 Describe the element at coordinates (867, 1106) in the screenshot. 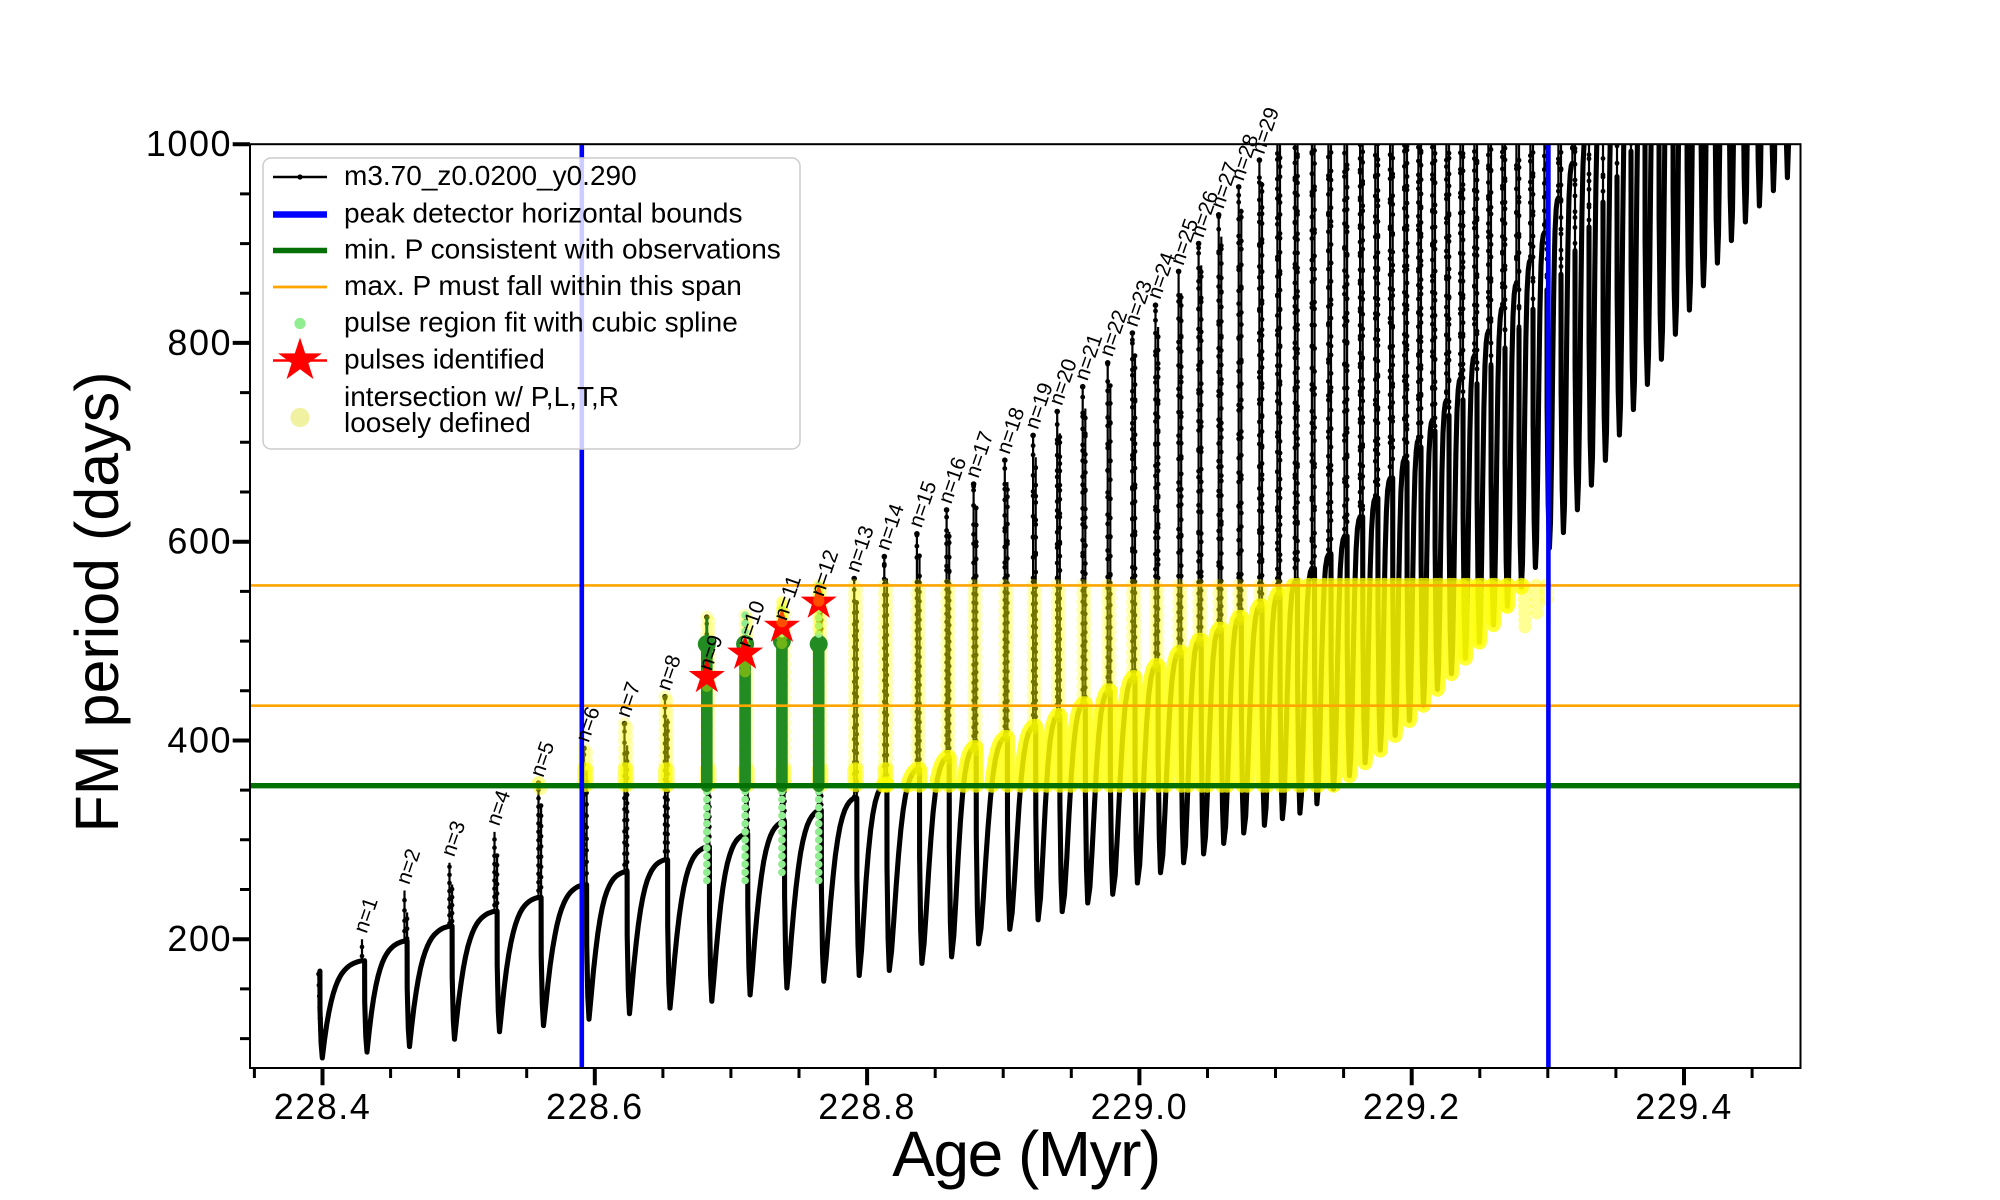

I see `svg-text: 228.8` at that location.